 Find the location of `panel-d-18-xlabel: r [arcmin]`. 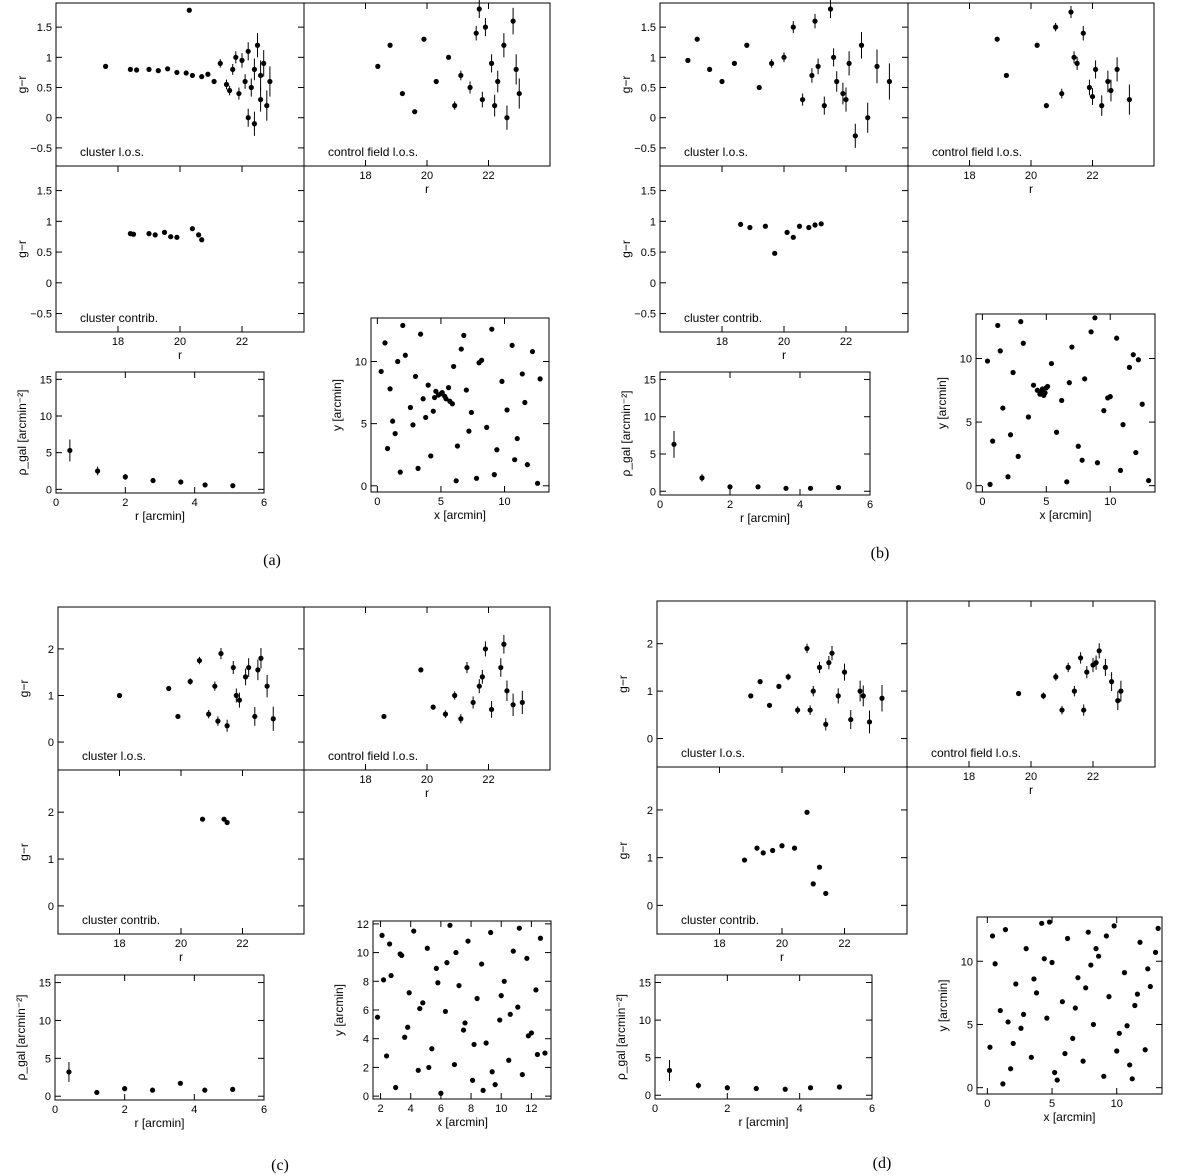

panel-d-18-xlabel: r [arcmin] is located at coordinates (763, 1122).